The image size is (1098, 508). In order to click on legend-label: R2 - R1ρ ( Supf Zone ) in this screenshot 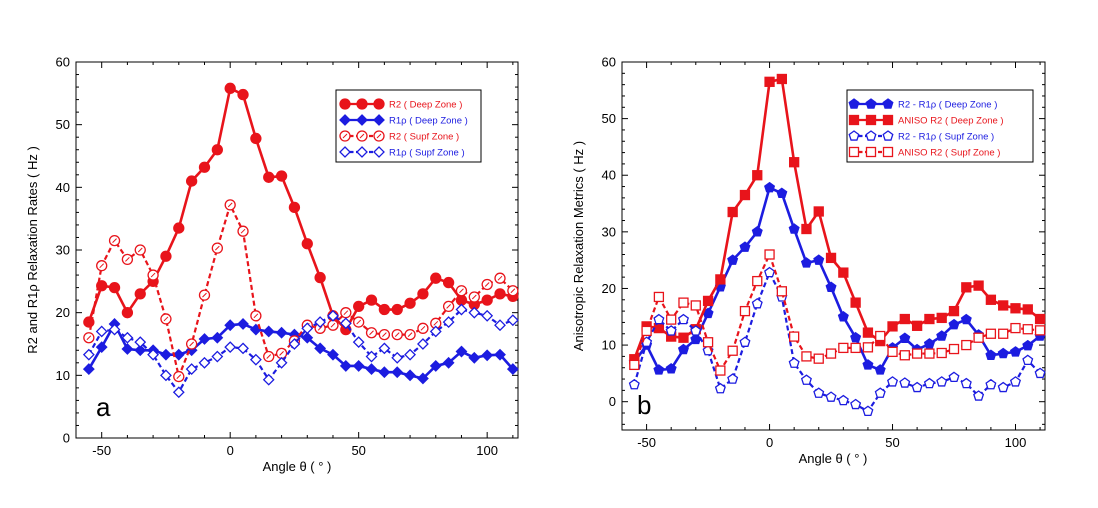, I will do `click(946, 137)`.